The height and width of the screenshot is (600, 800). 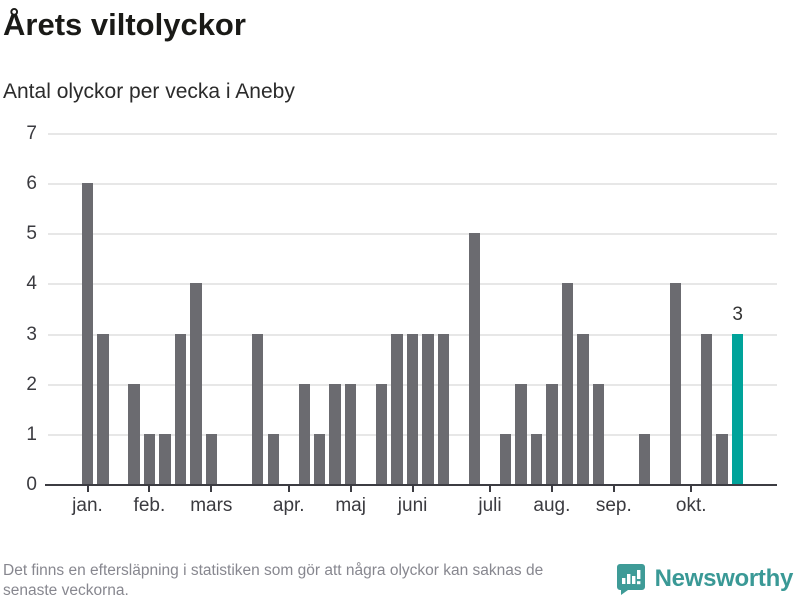 What do you see at coordinates (551, 489) in the screenshot?
I see `month-tick-aug` at bounding box center [551, 489].